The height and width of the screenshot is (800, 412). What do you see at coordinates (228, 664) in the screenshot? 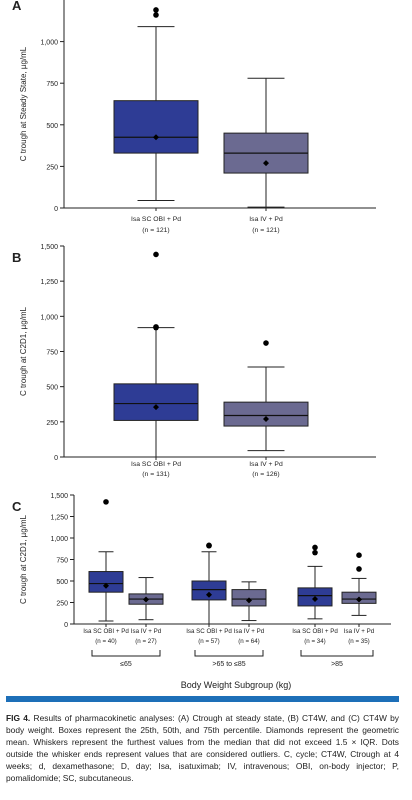
I see `subgroup-label: >65 to ≤85` at bounding box center [228, 664].